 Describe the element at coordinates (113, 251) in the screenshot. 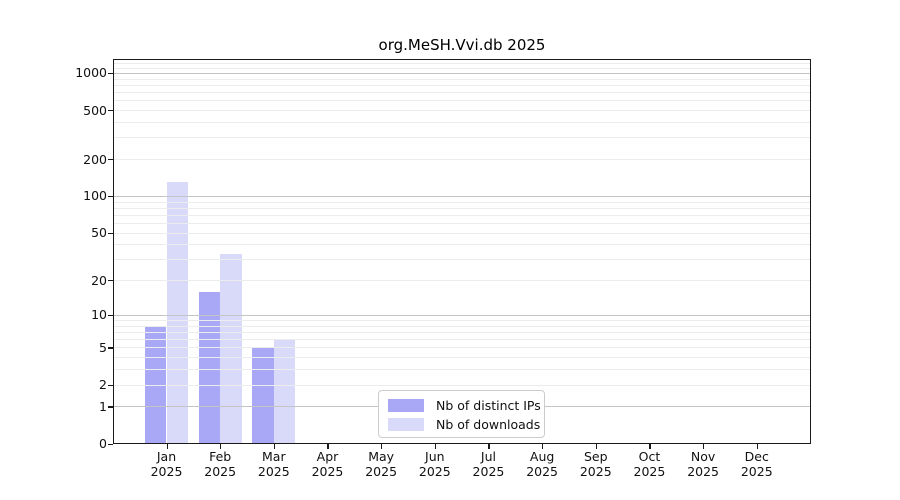

I see `plot-left-spine` at that location.